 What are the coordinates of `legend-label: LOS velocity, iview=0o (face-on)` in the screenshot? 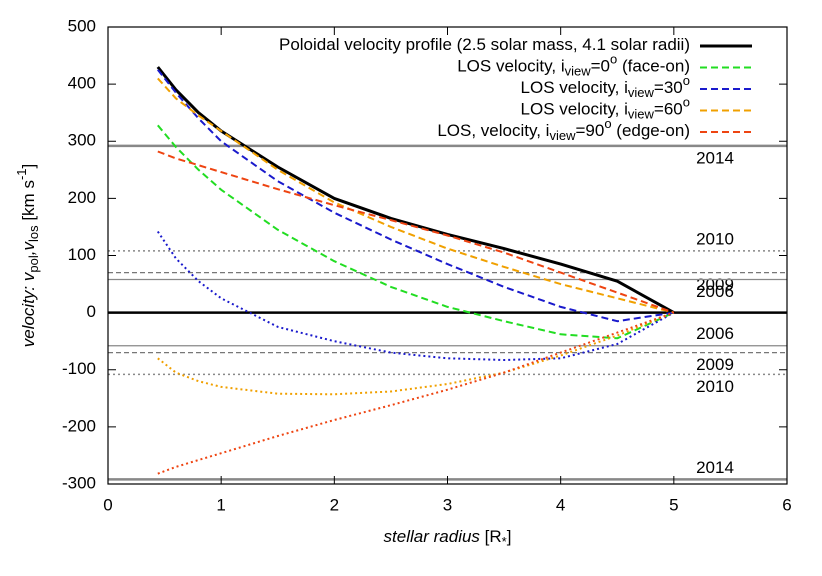 It's located at (573, 65).